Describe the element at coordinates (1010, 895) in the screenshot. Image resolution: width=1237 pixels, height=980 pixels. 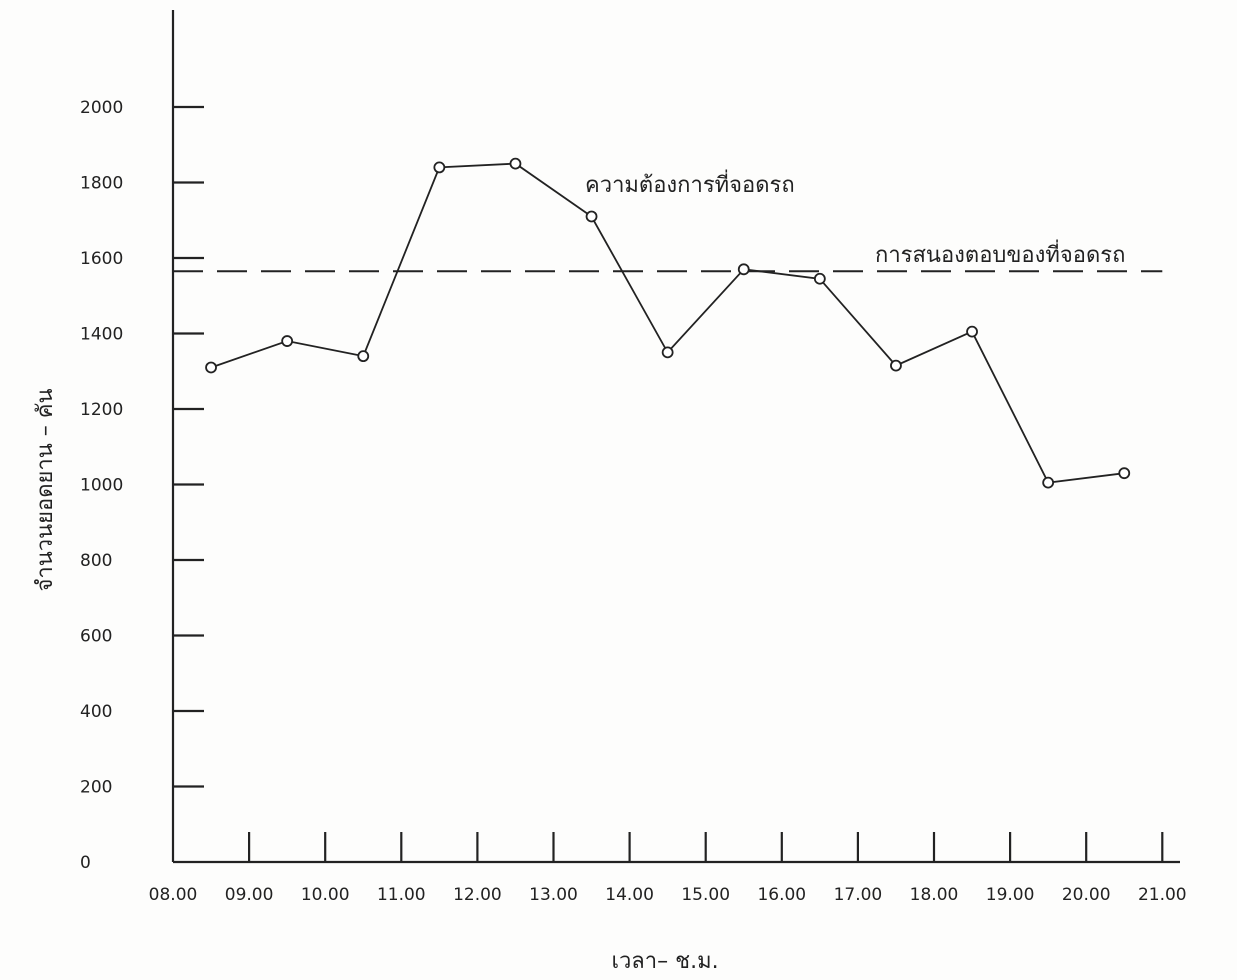
I see `x-tick-label: 19.00` at that location.